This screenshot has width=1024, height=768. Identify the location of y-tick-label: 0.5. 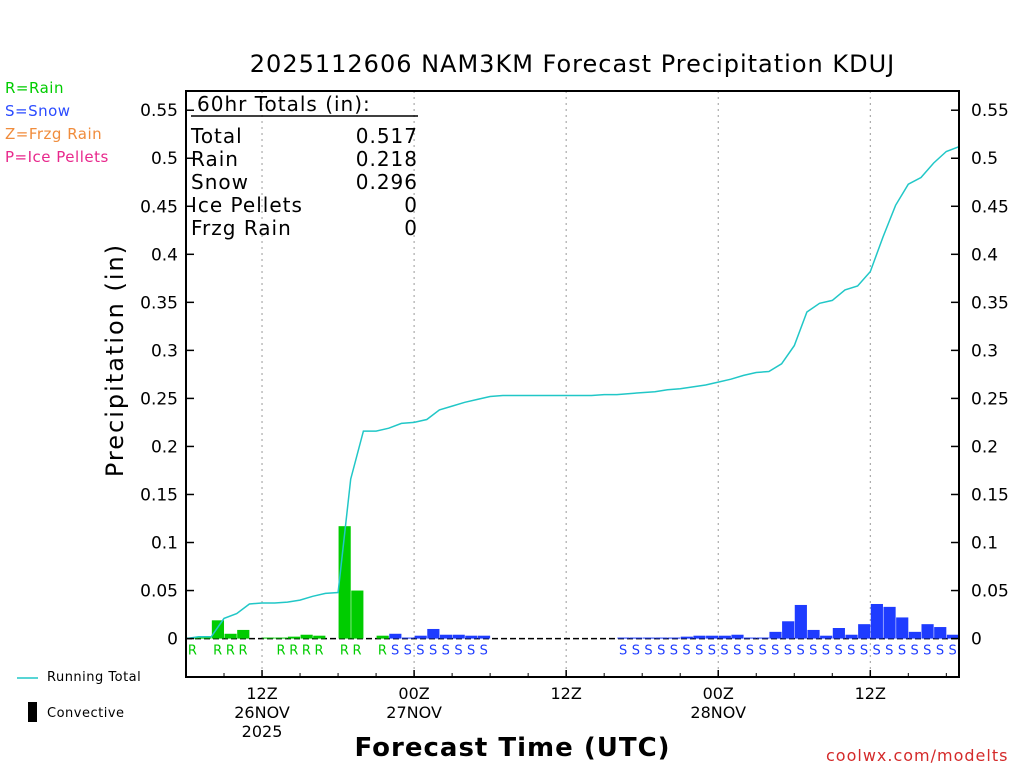
(164, 159).